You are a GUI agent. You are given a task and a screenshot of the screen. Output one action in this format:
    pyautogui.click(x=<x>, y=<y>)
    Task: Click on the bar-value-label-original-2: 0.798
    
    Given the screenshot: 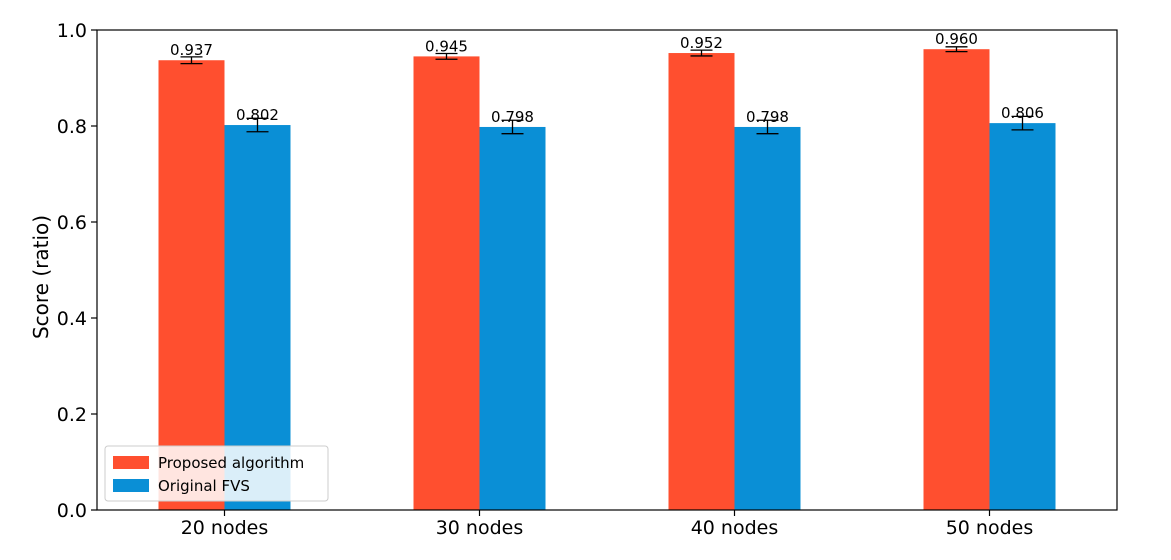 What is the action you would take?
    pyautogui.click(x=767, y=117)
    